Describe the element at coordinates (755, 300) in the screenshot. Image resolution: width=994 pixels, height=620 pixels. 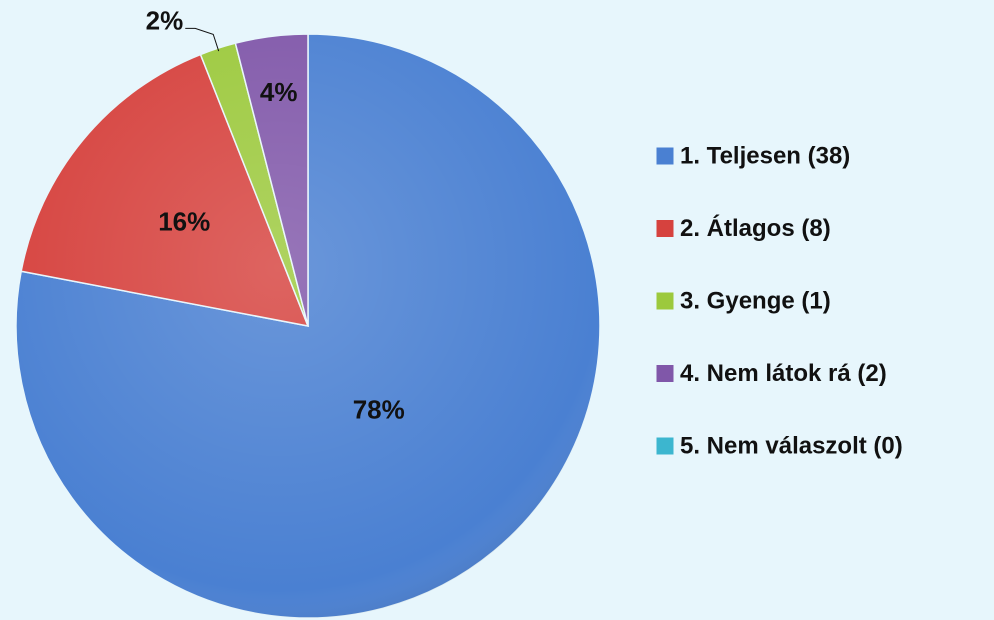
I see `legend-label: 3. Gyenge (1)` at that location.